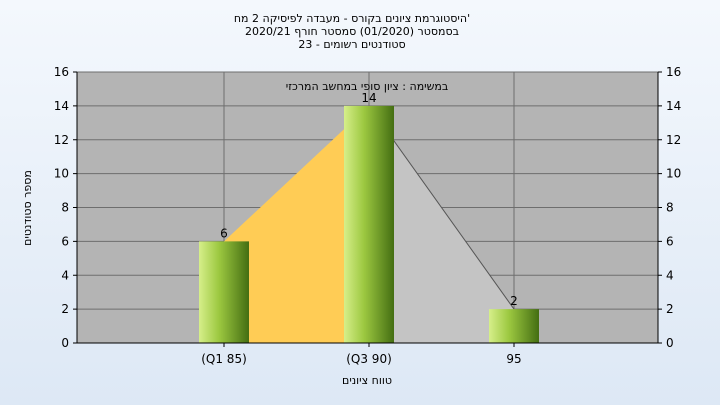 This screenshot has width=720, height=405. Describe the element at coordinates (224, 359) in the screenshot. I see `x-tick-label: (Q1 85)` at that location.